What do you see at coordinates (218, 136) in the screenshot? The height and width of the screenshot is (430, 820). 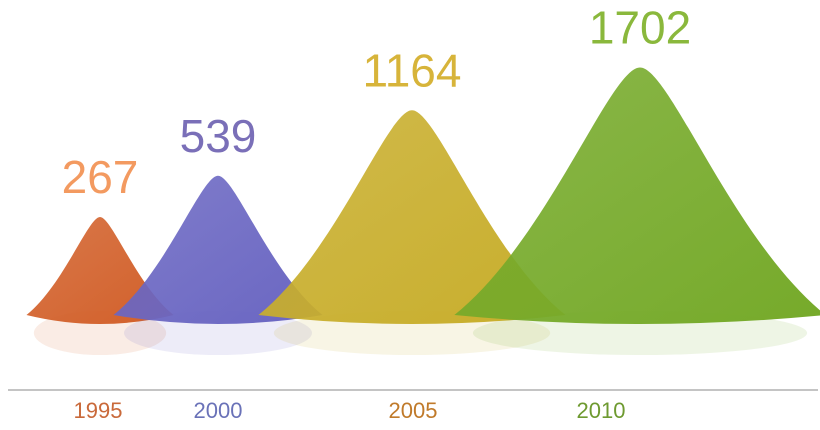 I see `value-label: 539` at bounding box center [218, 136].